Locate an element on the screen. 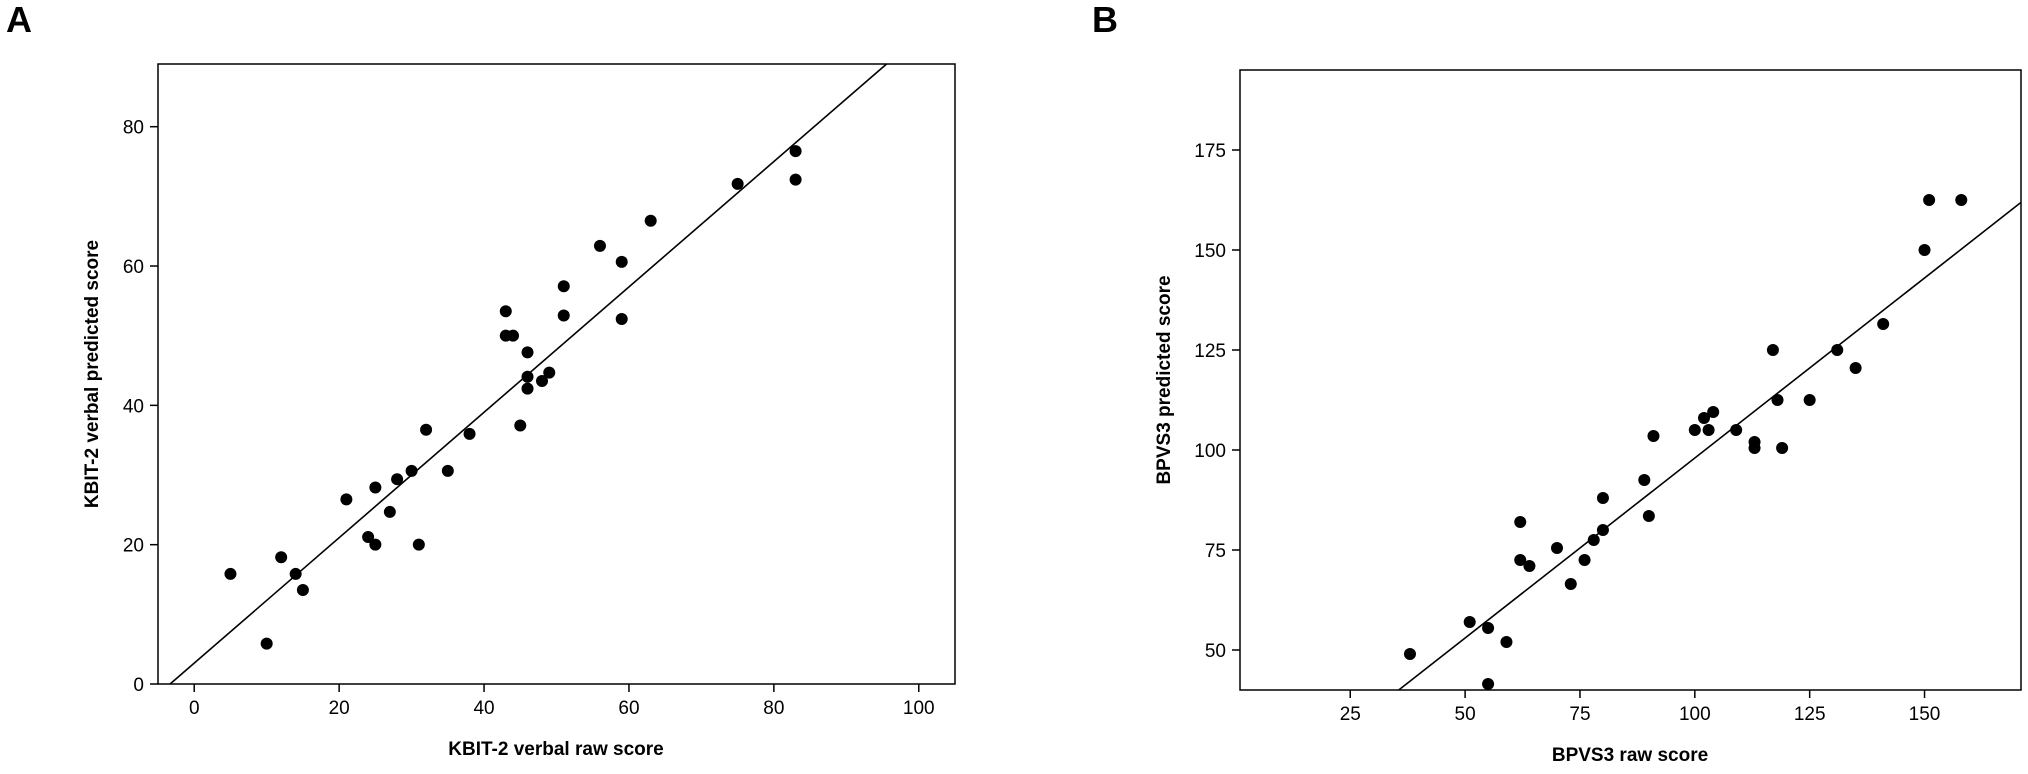 The width and height of the screenshot is (2028, 774). panel-label: B is located at coordinates (1105, 20).